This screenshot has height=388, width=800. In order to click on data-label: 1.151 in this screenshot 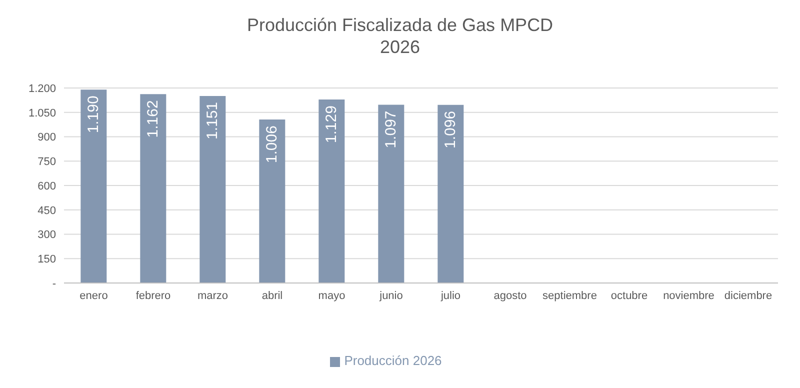, I will do `click(213, 121)`.